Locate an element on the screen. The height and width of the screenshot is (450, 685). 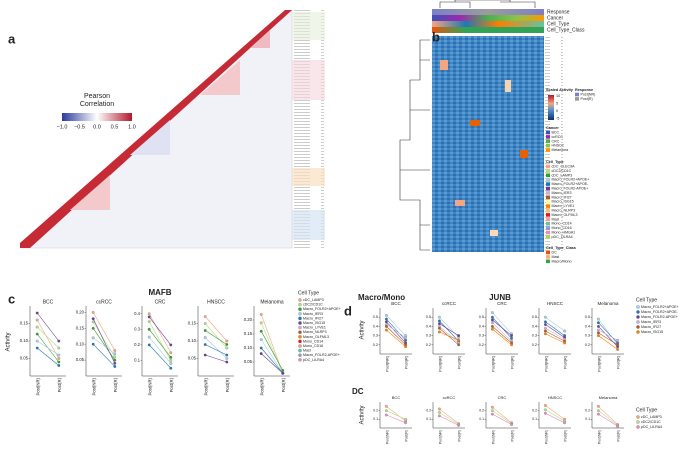
subplot-title: Melanoma is located at coordinates (608, 303).